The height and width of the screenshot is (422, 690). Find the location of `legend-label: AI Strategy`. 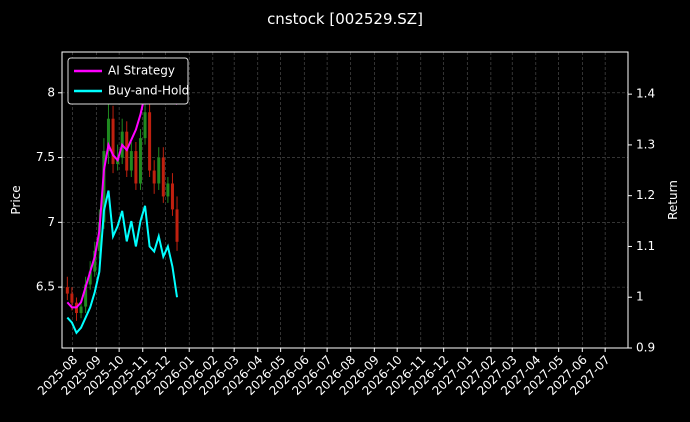

legend-label: AI Strategy is located at coordinates (141, 71).